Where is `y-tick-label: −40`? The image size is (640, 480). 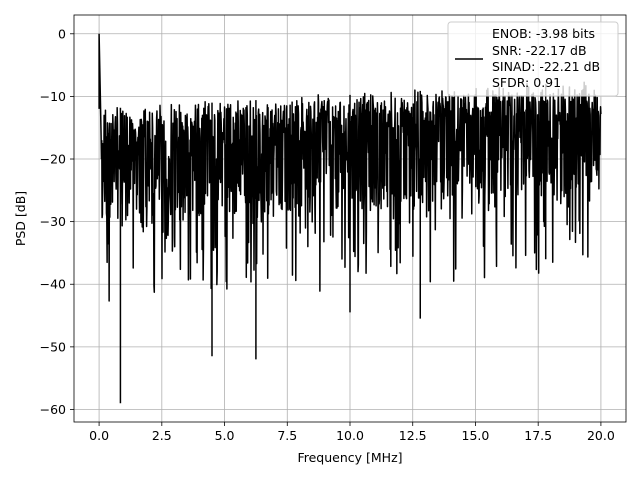
y-tick-label: −40 is located at coordinates (53, 284).